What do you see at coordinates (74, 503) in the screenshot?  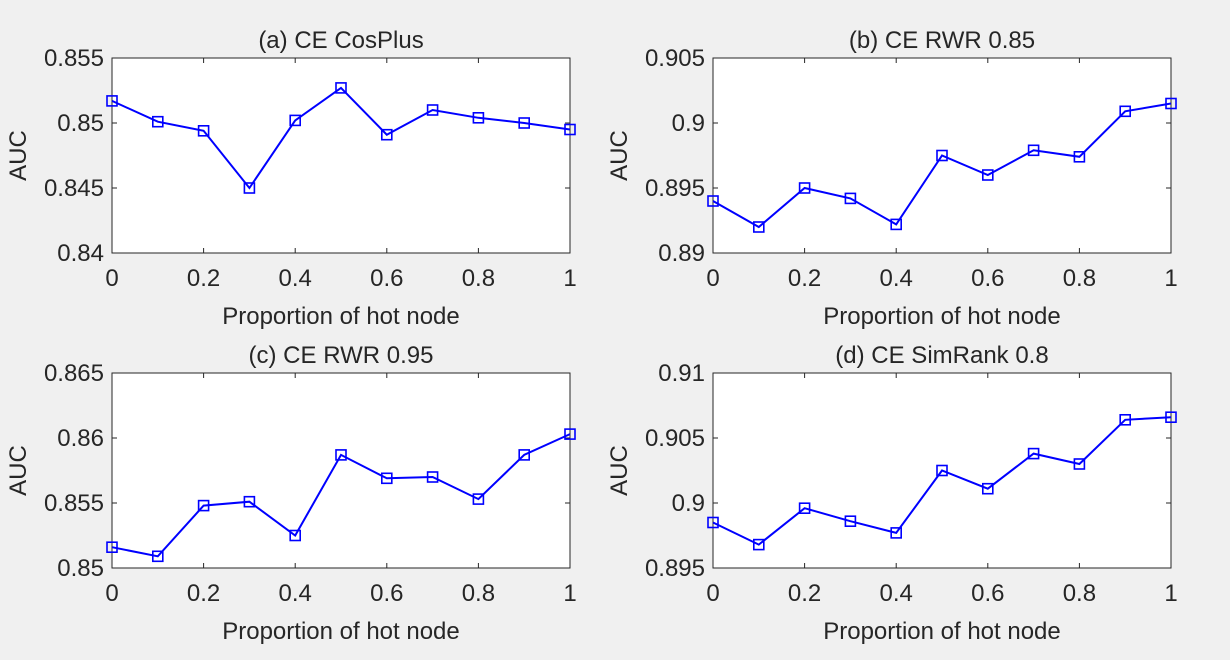 I see `y-tick-label: 0.855` at bounding box center [74, 503].